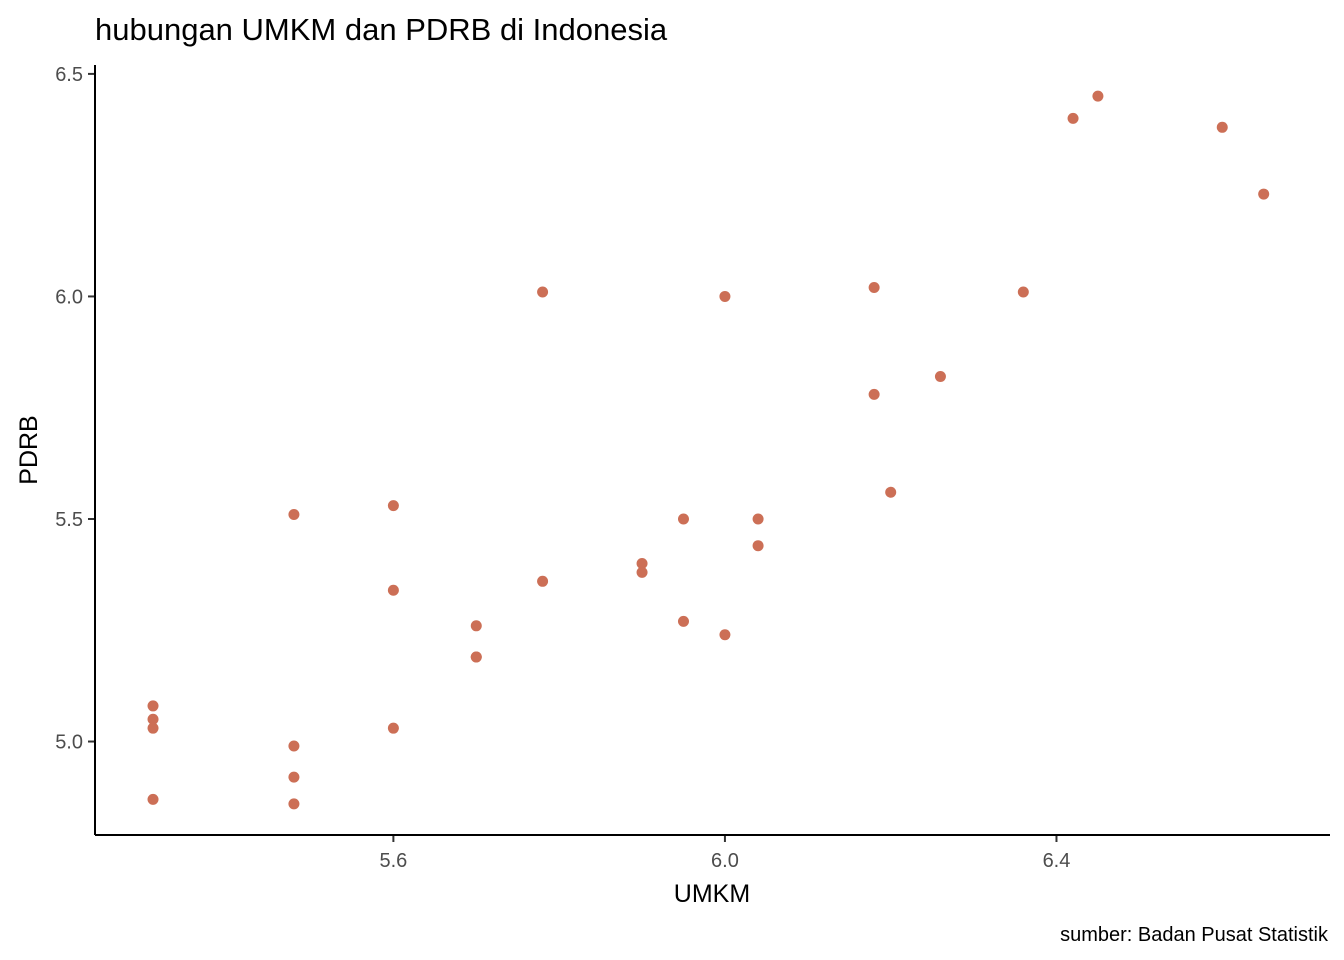 The width and height of the screenshot is (1344, 960). I want to click on x-axis-title: UMKM, so click(712, 894).